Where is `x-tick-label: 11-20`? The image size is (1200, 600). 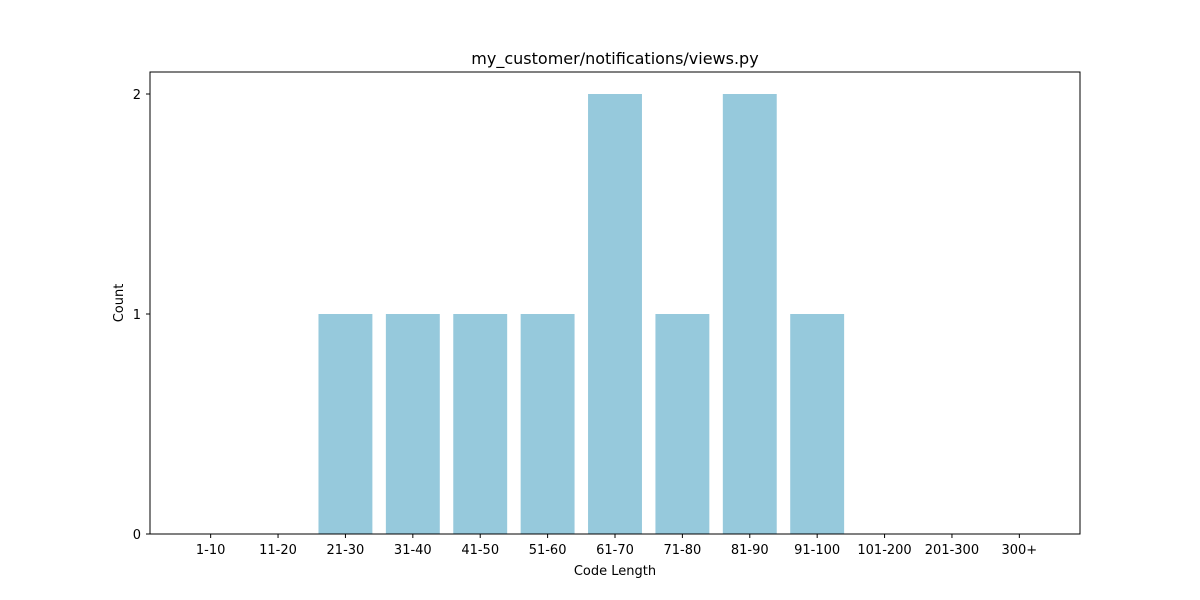 x-tick-label: 11-20 is located at coordinates (278, 550).